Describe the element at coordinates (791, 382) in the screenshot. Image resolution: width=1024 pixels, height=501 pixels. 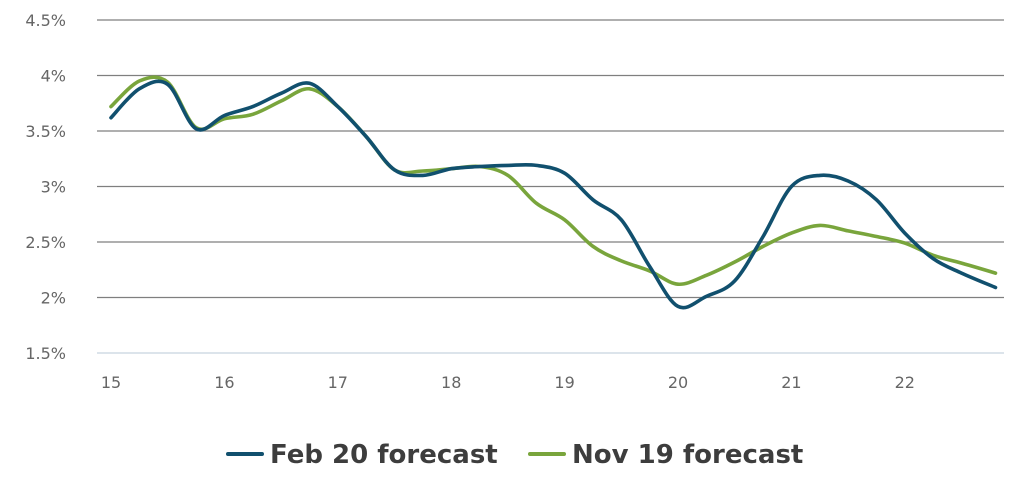
I see `x-tick-label: 21` at that location.